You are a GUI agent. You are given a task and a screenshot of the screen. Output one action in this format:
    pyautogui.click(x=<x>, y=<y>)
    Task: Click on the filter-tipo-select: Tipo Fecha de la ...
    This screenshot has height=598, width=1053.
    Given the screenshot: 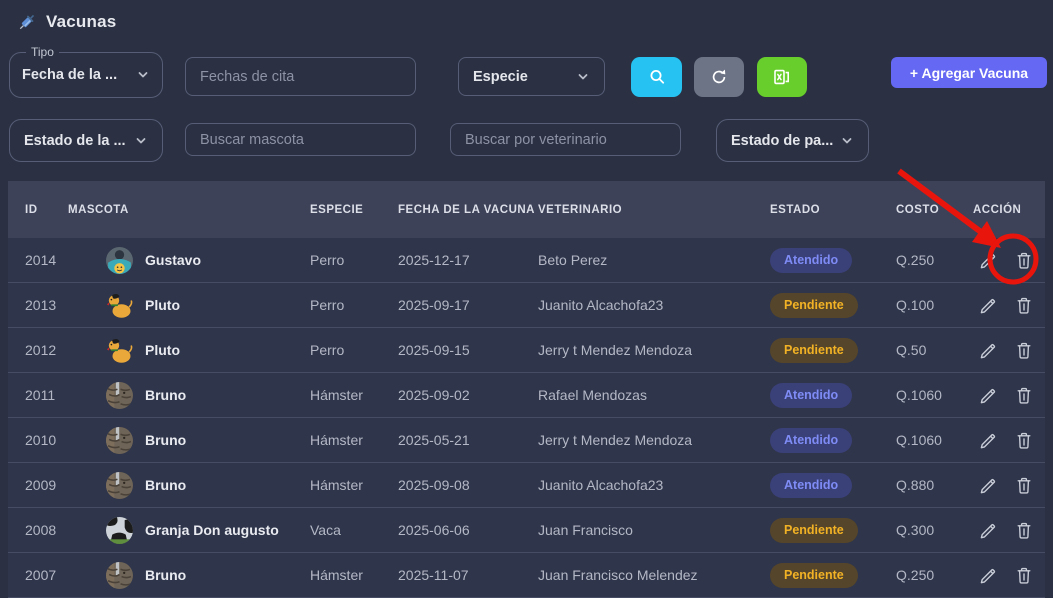 What is the action you would take?
    pyautogui.click(x=86, y=71)
    